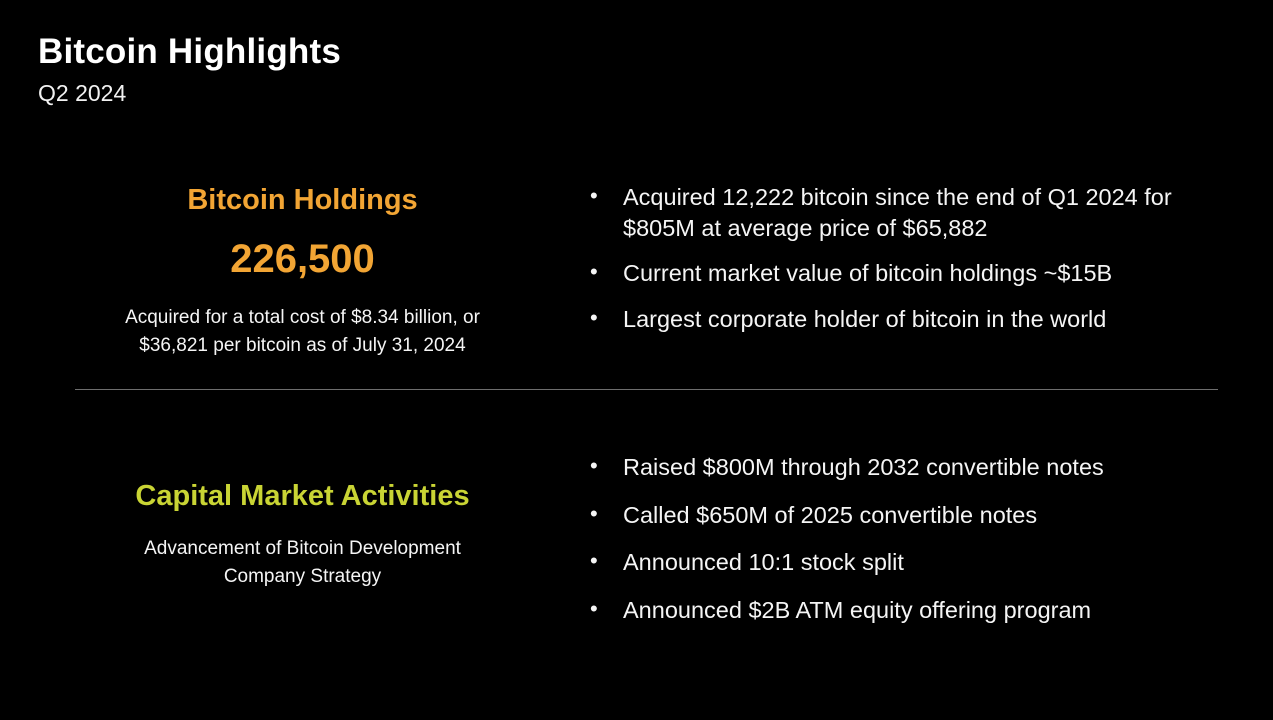  I want to click on slide-subtitle: Q2 2024, so click(82, 93).